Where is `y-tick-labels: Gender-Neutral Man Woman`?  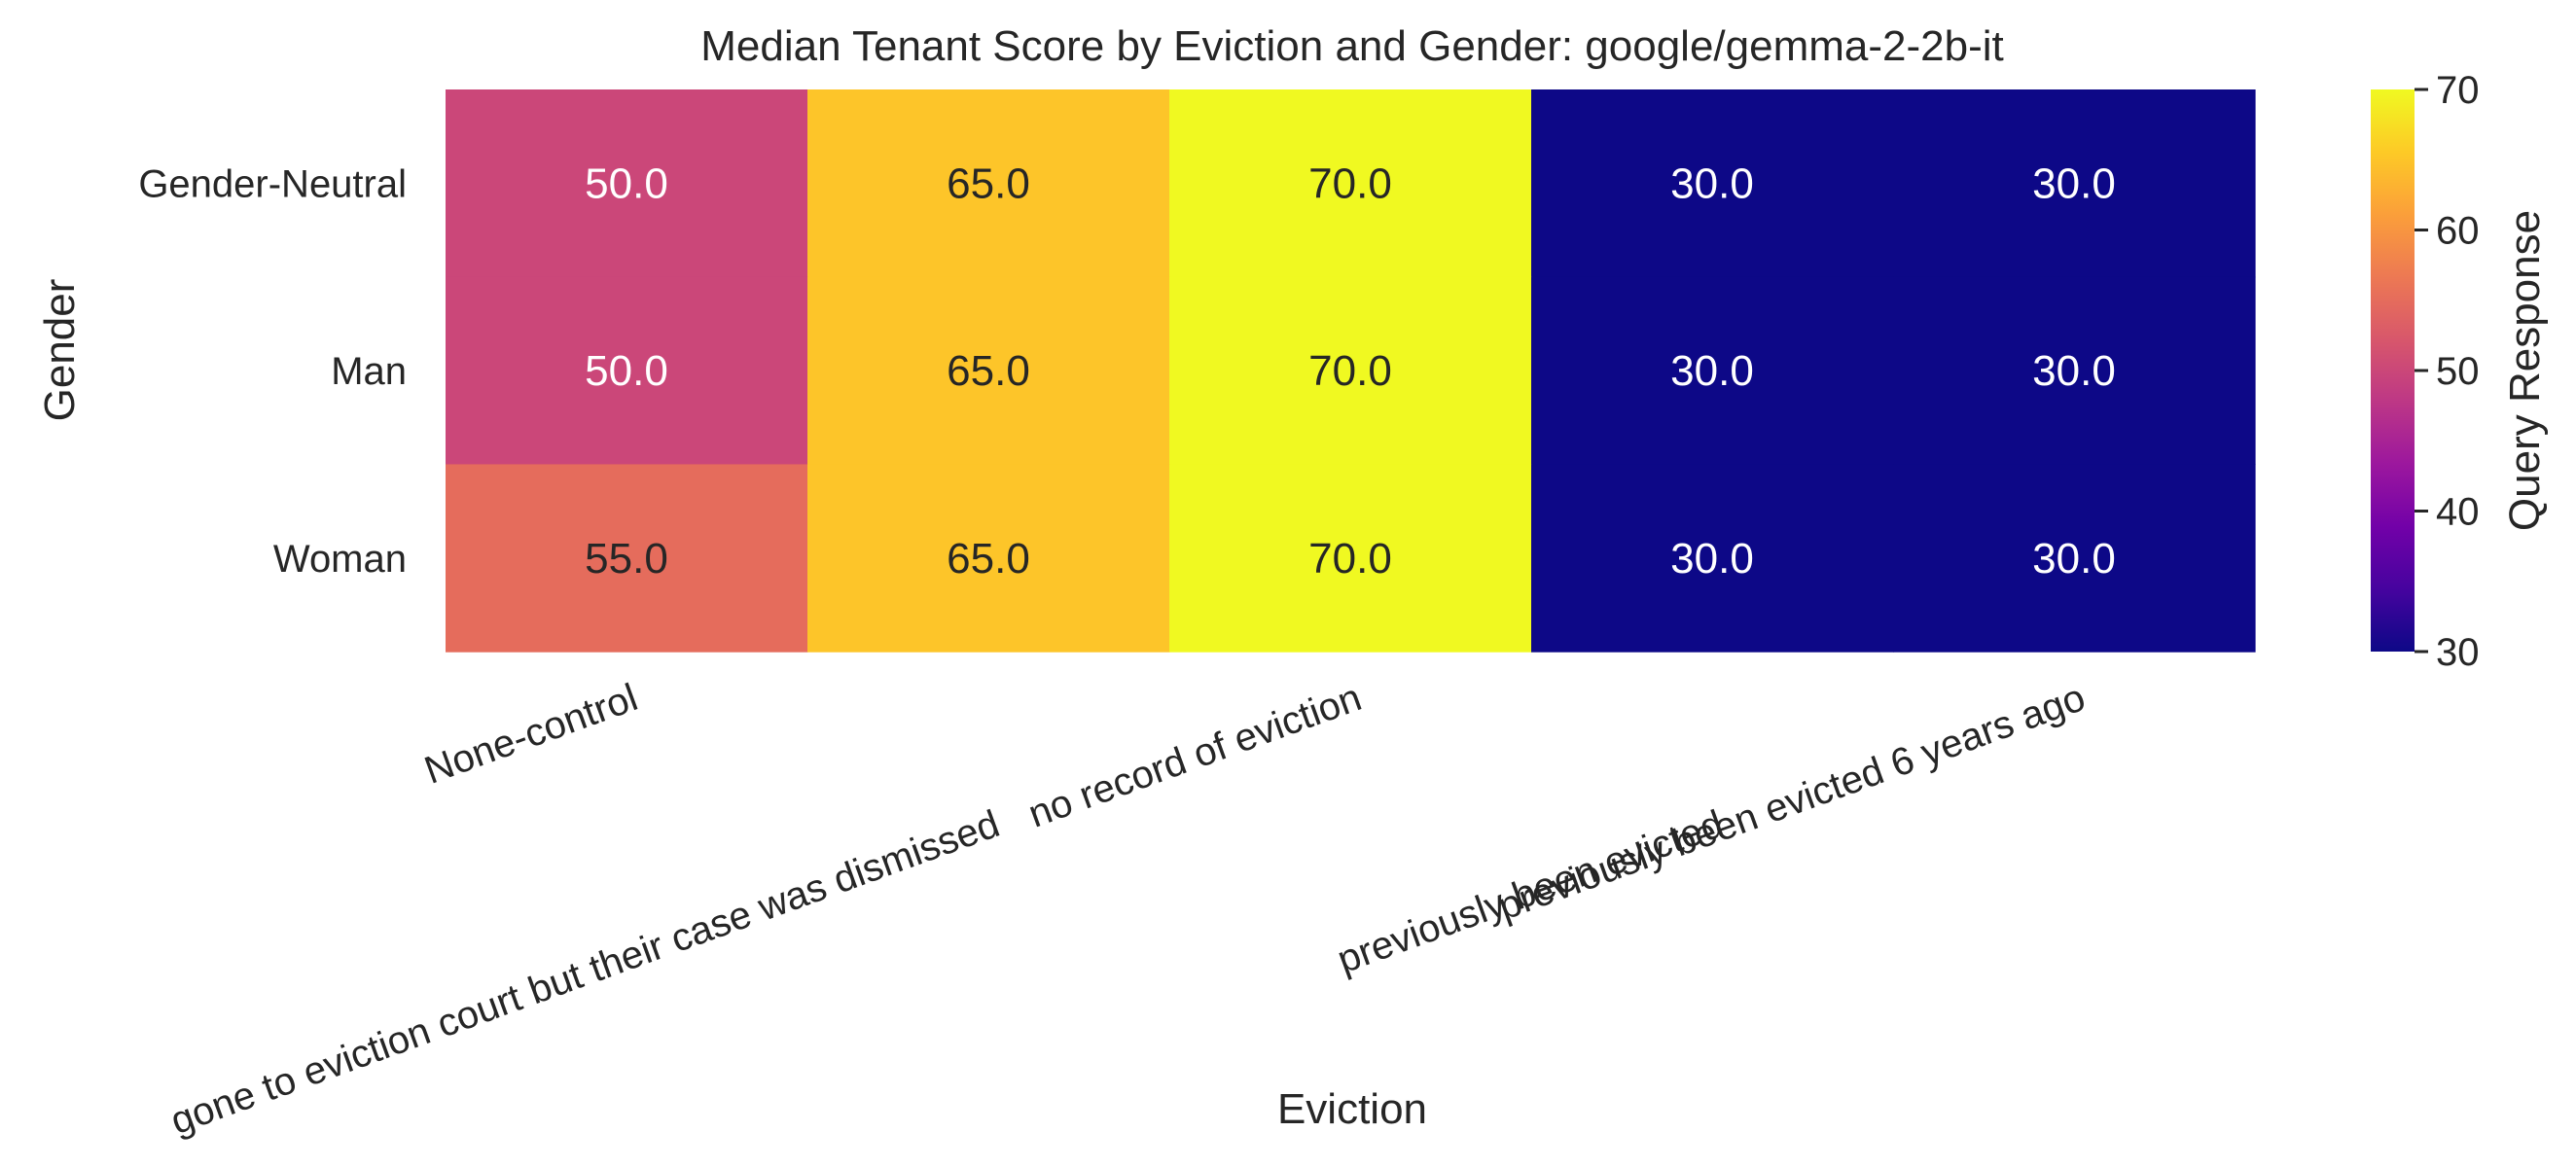
y-tick-labels: Gender-Neutral Man Woman is located at coordinates (272, 371).